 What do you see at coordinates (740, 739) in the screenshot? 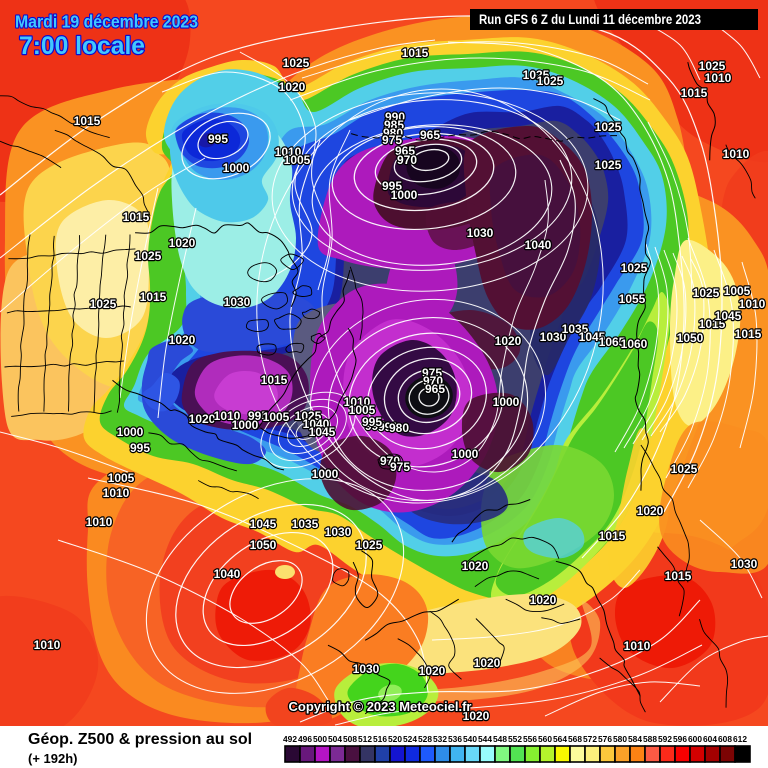
I see `svg-text: 612` at bounding box center [740, 739].